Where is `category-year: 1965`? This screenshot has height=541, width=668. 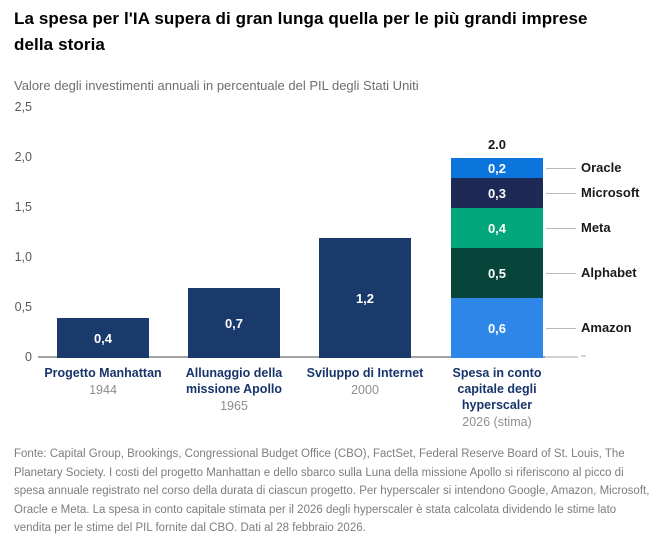
category-year: 1965 is located at coordinates (234, 406).